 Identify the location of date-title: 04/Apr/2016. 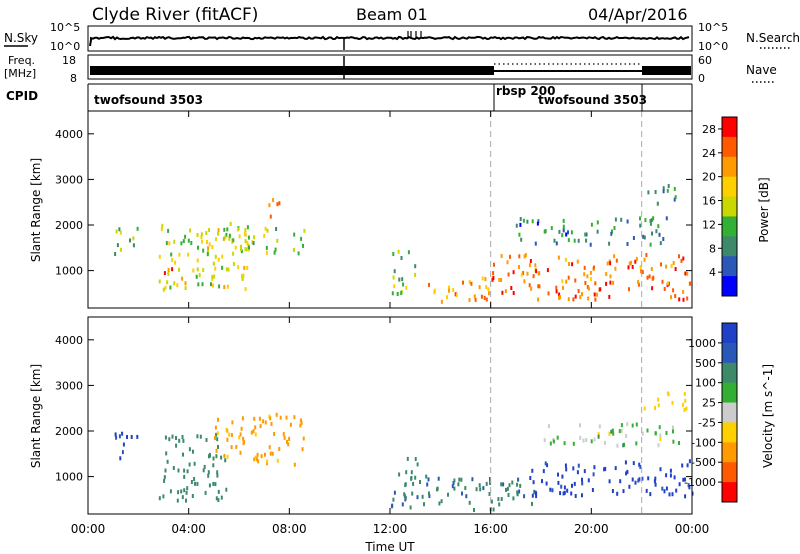
(638, 14).